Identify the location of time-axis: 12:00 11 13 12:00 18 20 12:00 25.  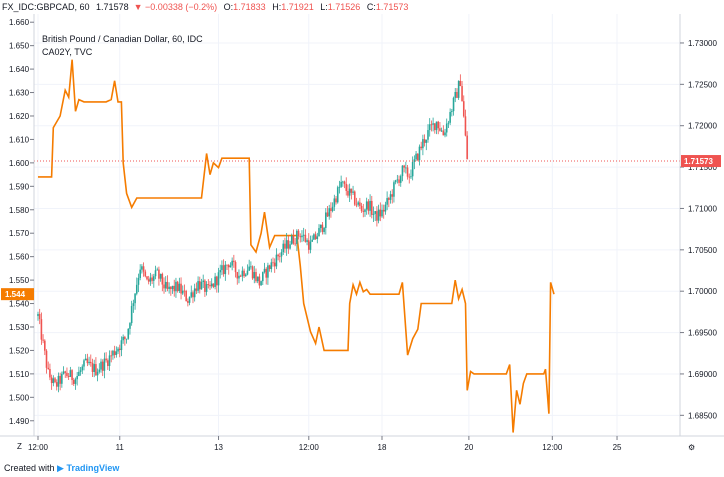
(325, 444).